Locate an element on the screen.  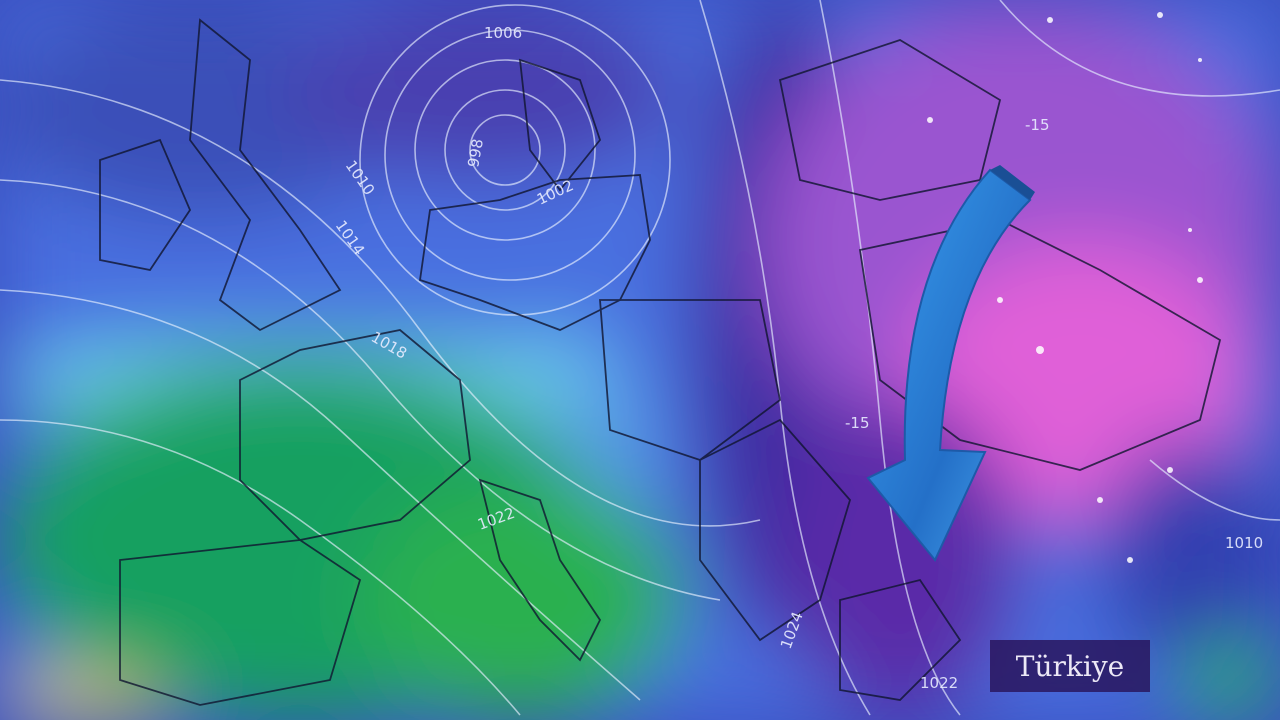
country-label: Türkiye is located at coordinates (1070, 666).